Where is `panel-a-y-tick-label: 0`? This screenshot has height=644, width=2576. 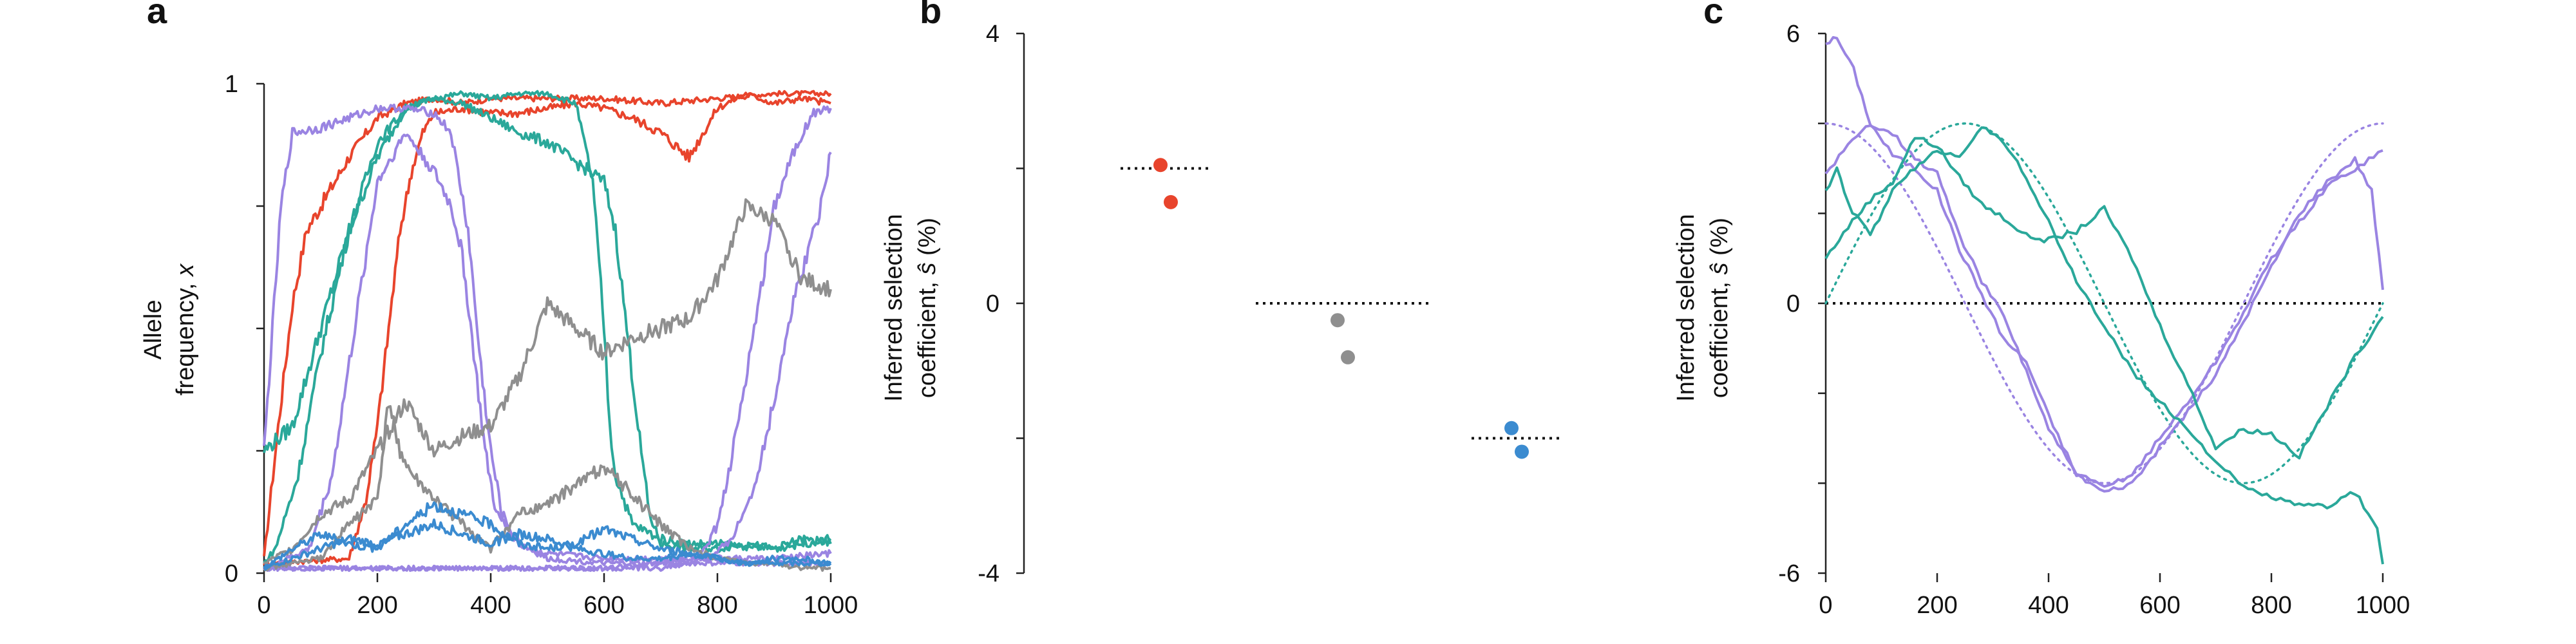
panel-a-y-tick-label: 0 is located at coordinates (232, 573).